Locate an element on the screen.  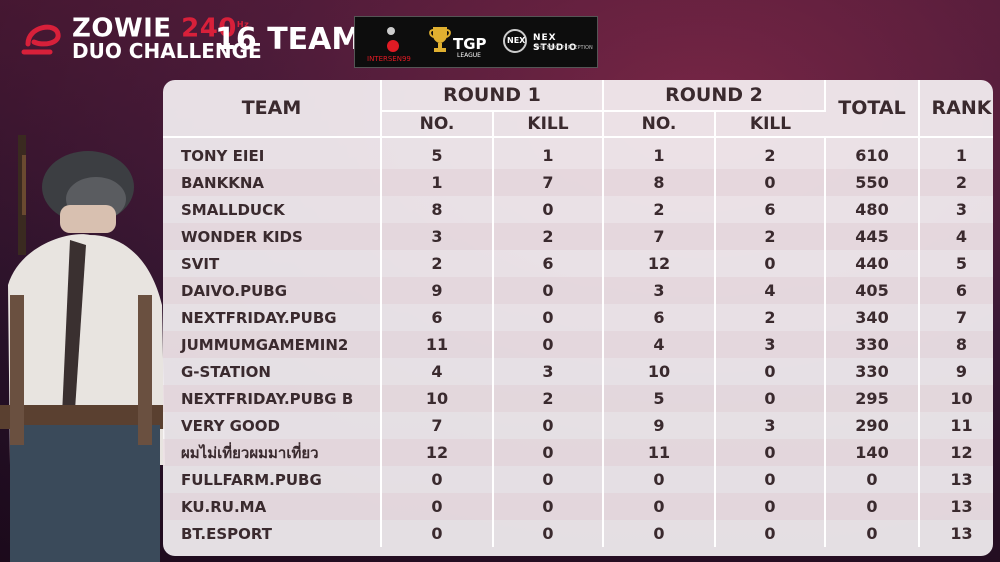
table-row: SMALLDUCK 8 0 2 6 480 3 is located at coordinates (578, 209).